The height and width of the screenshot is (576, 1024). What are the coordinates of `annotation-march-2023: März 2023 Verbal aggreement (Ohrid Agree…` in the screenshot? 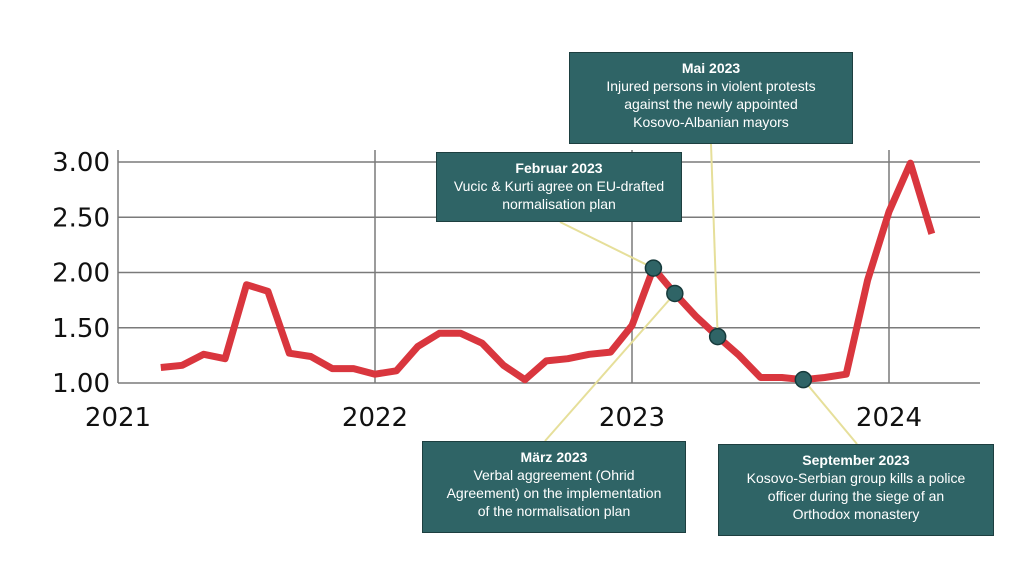 It's located at (554, 487).